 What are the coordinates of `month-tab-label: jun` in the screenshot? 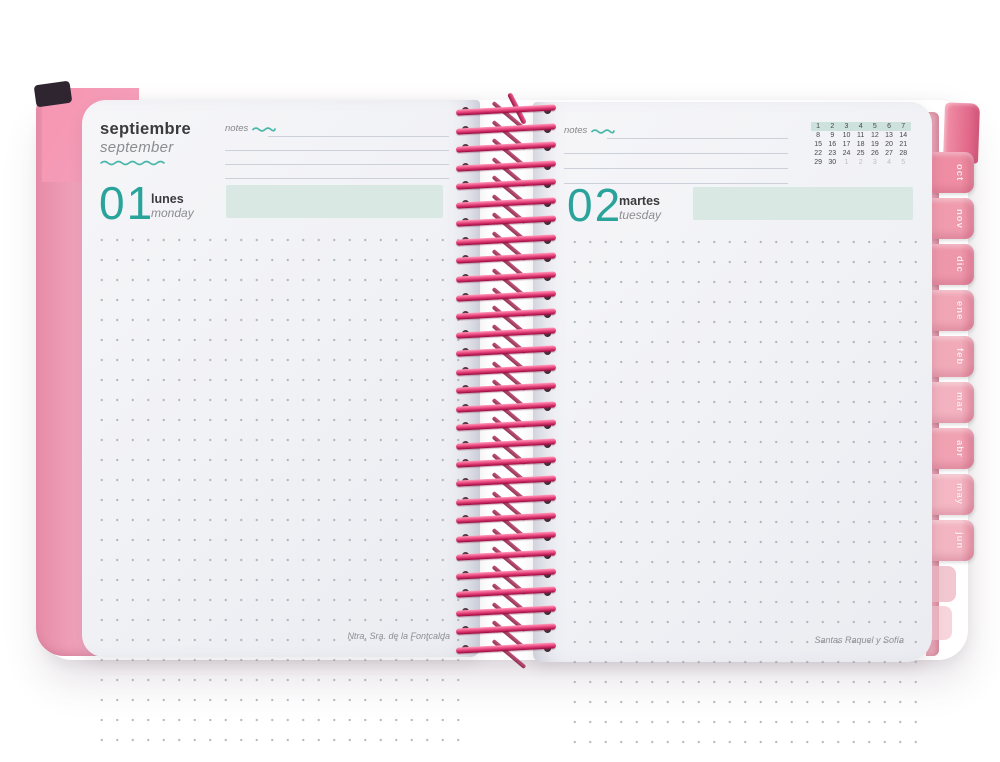 It's located at (959, 540).